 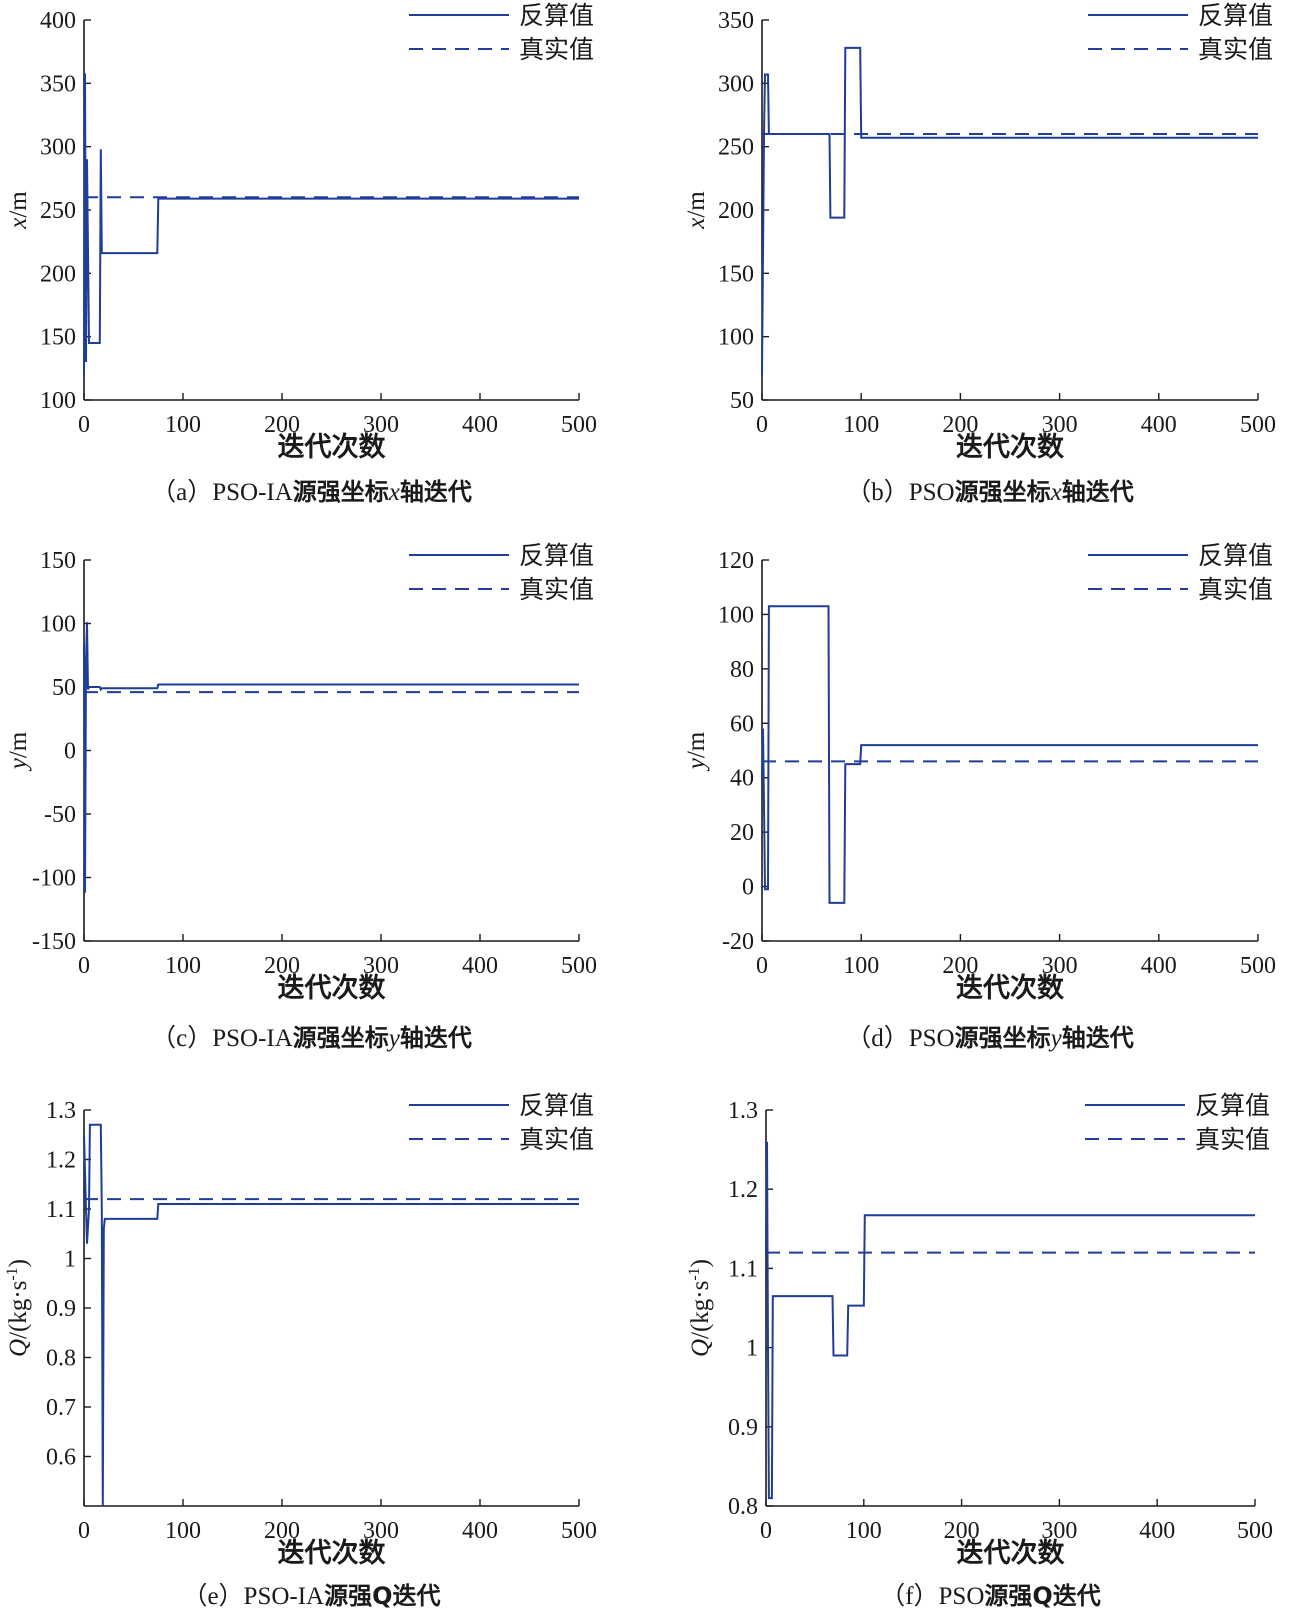 What do you see at coordinates (60, 815) in the screenshot?
I see `y-tick-label: -50` at bounding box center [60, 815].